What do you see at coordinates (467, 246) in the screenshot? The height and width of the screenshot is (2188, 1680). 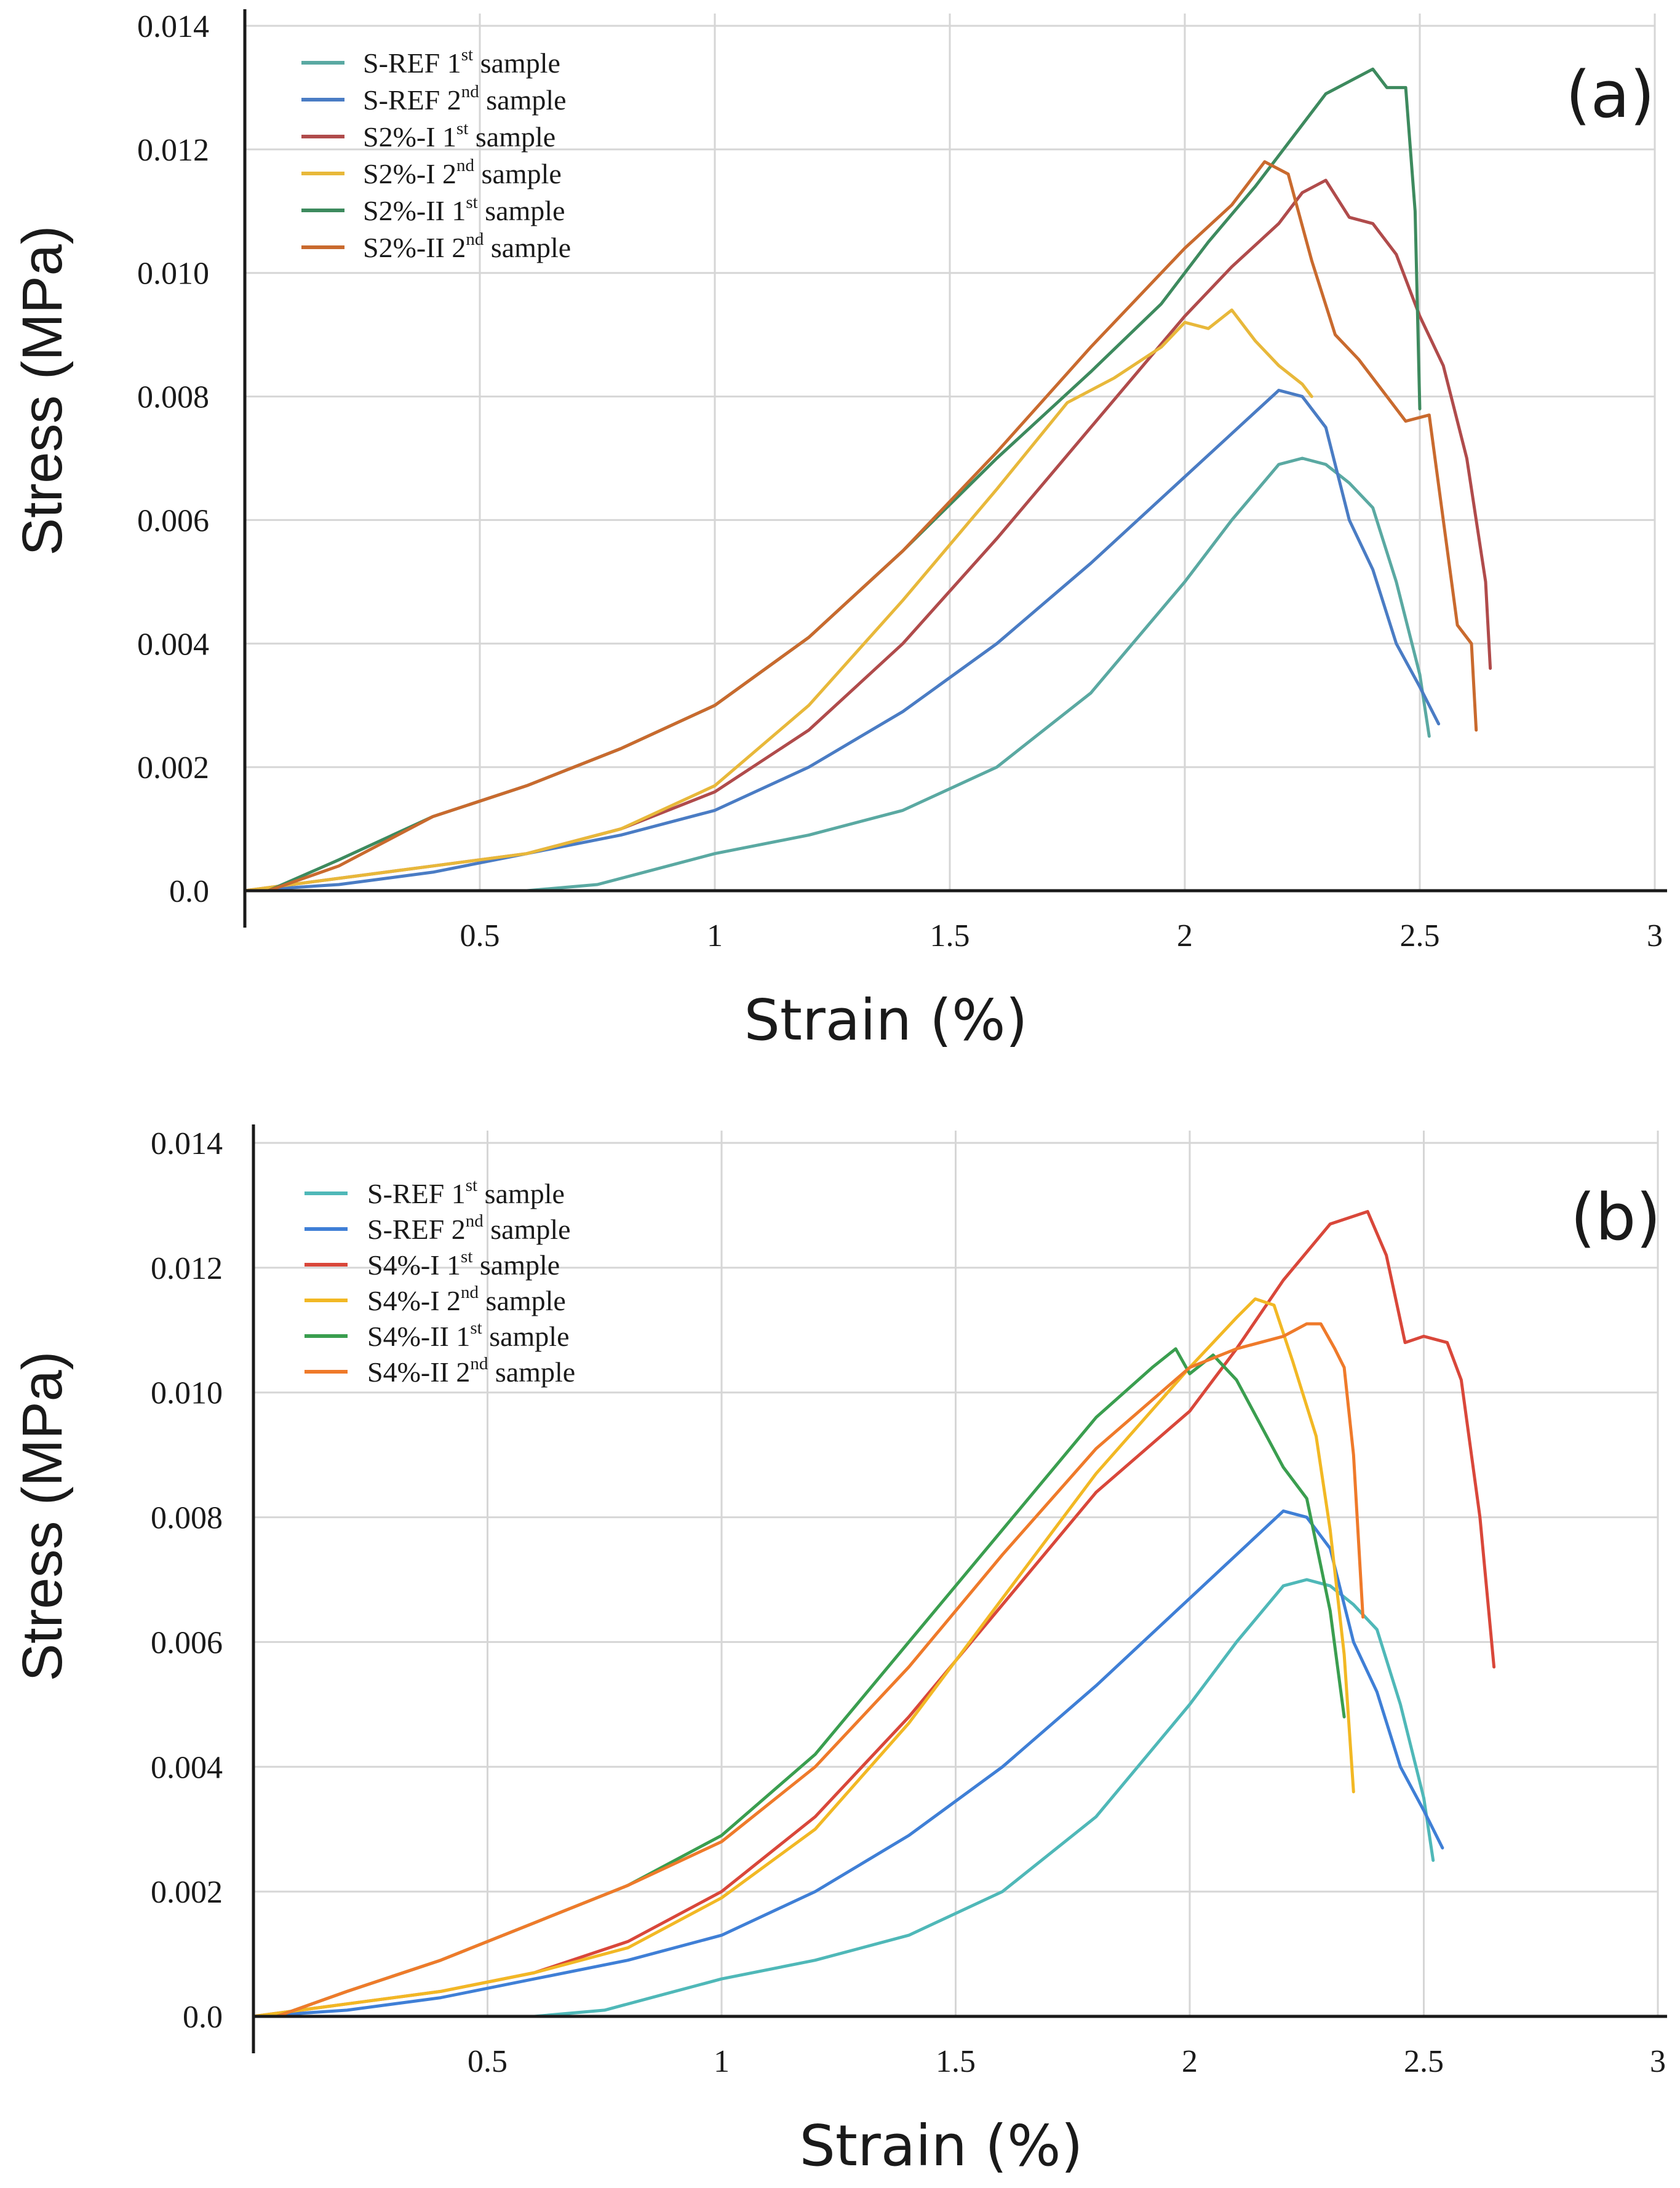 I see `legend-label: S2%-II 2nd sample` at bounding box center [467, 246].